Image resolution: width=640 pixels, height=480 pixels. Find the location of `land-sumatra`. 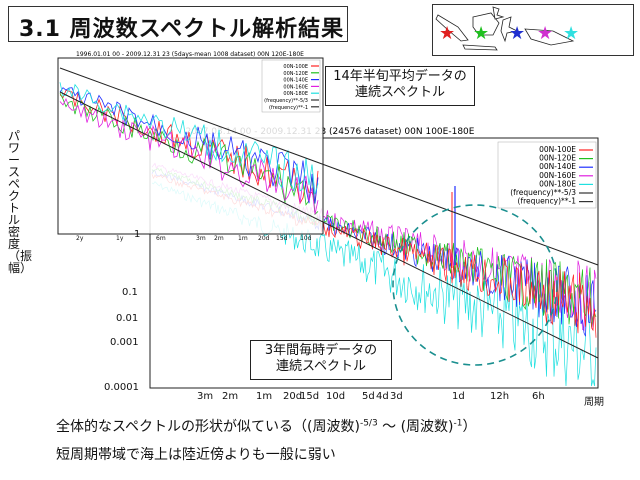

land-sumatra is located at coordinates (452, 28).